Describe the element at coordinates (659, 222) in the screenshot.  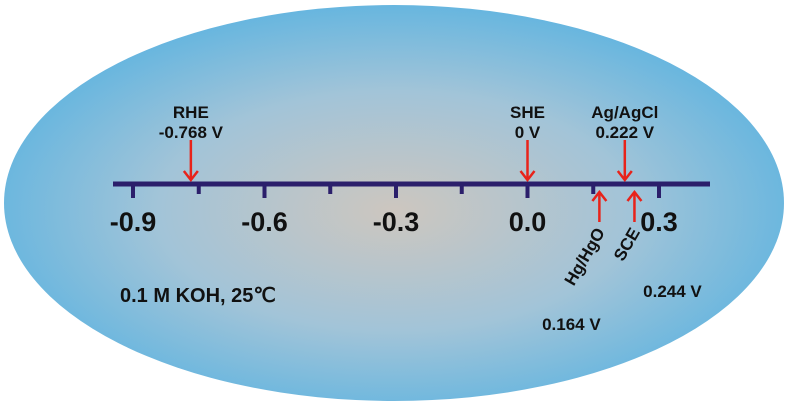
I see `tick-label: 0.3` at that location.